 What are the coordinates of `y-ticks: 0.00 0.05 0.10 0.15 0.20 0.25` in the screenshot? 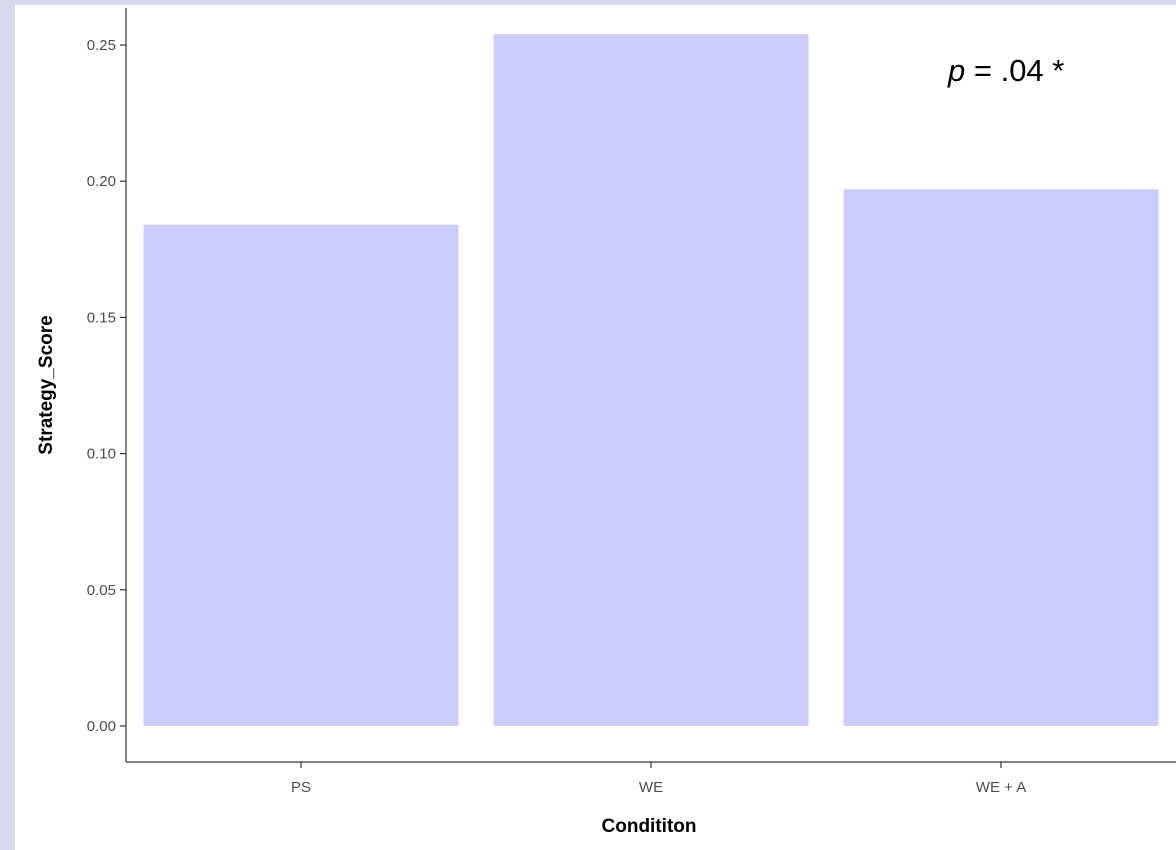 It's located at (106, 386).